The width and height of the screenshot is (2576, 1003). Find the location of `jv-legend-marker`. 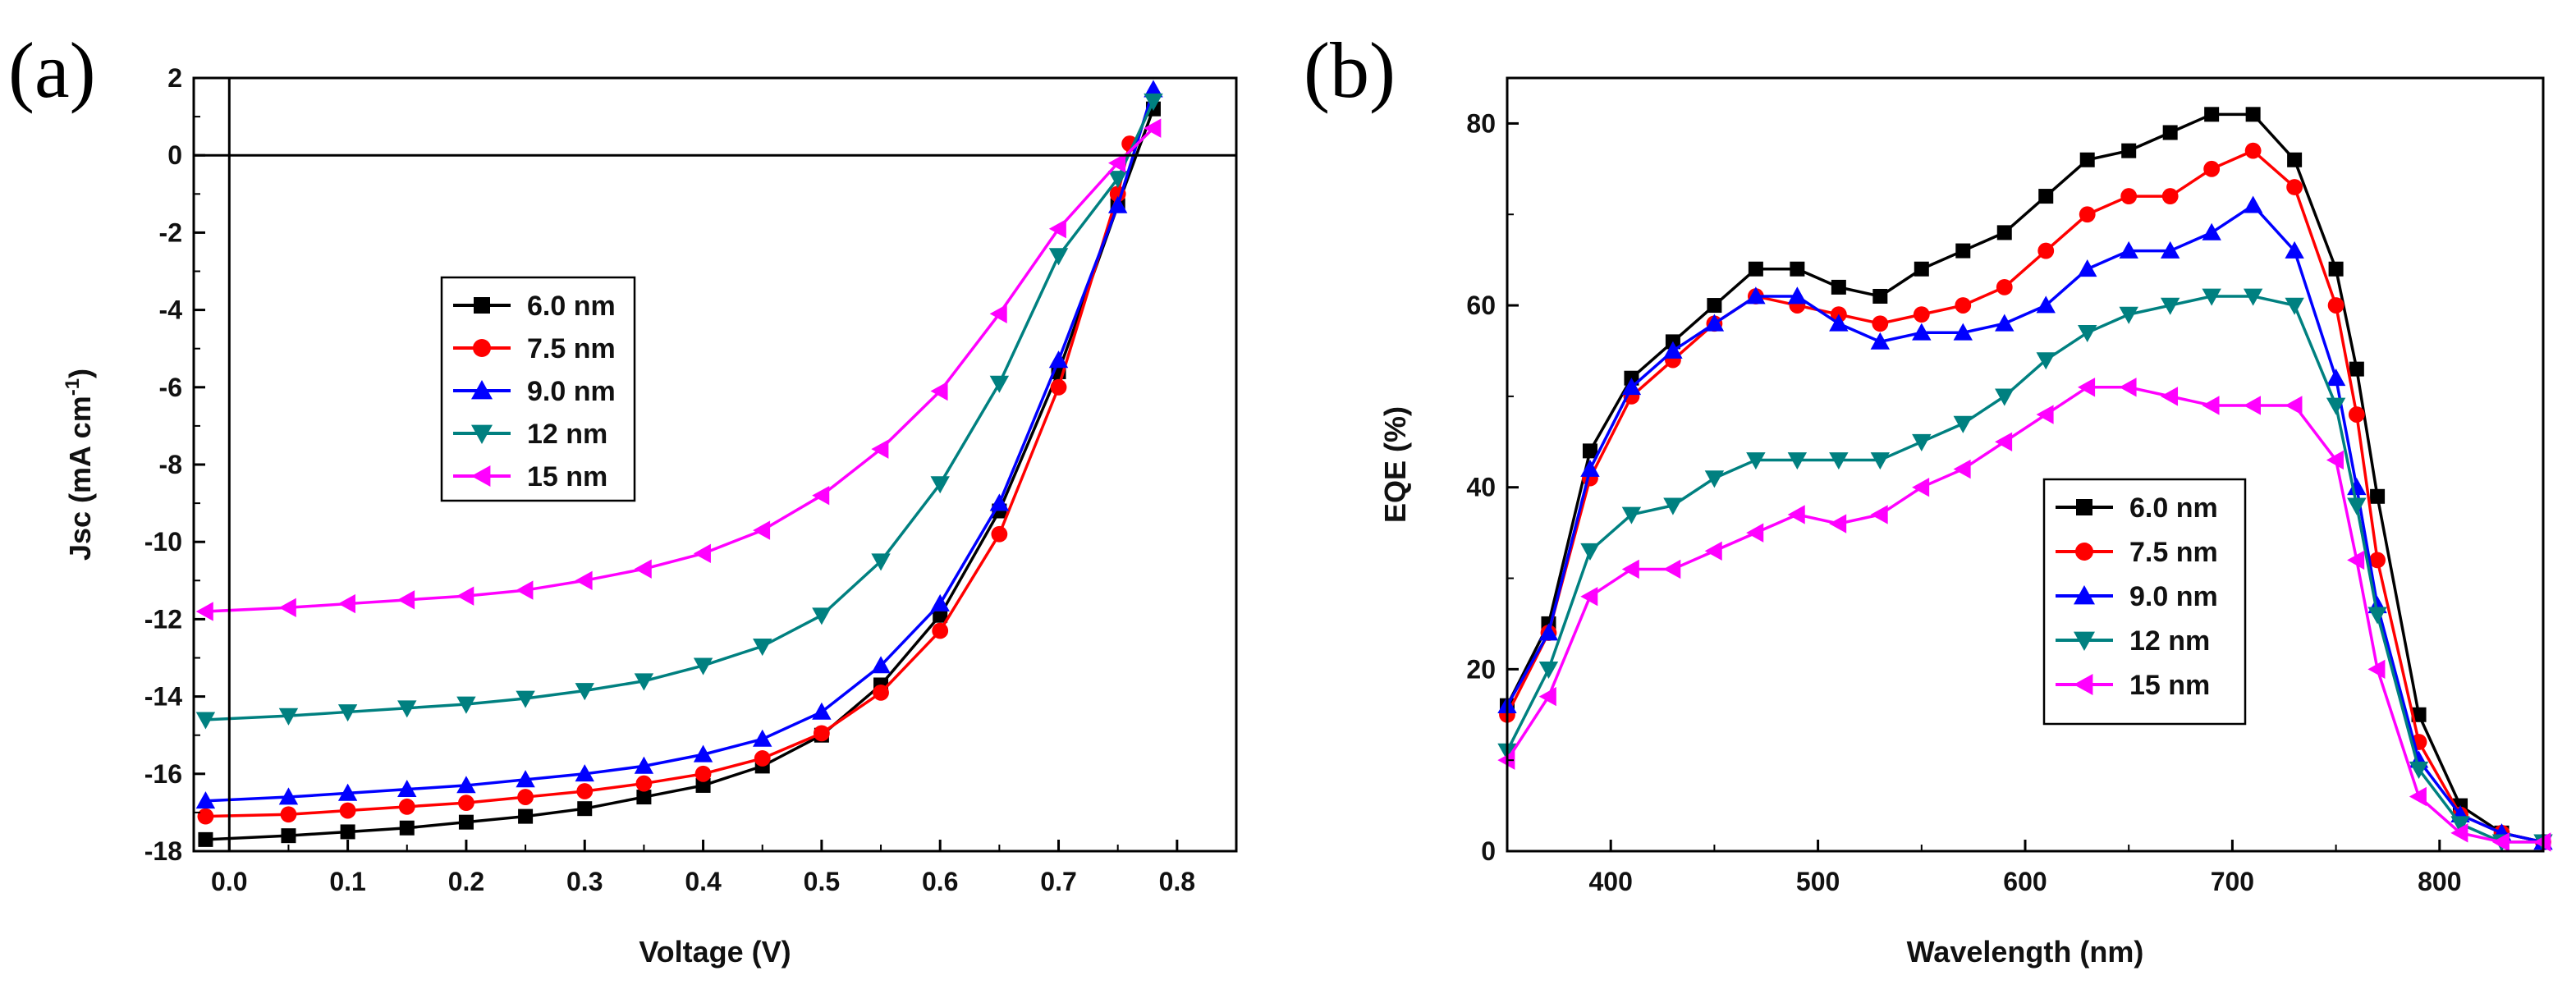

jv-legend-marker is located at coordinates (482, 305).